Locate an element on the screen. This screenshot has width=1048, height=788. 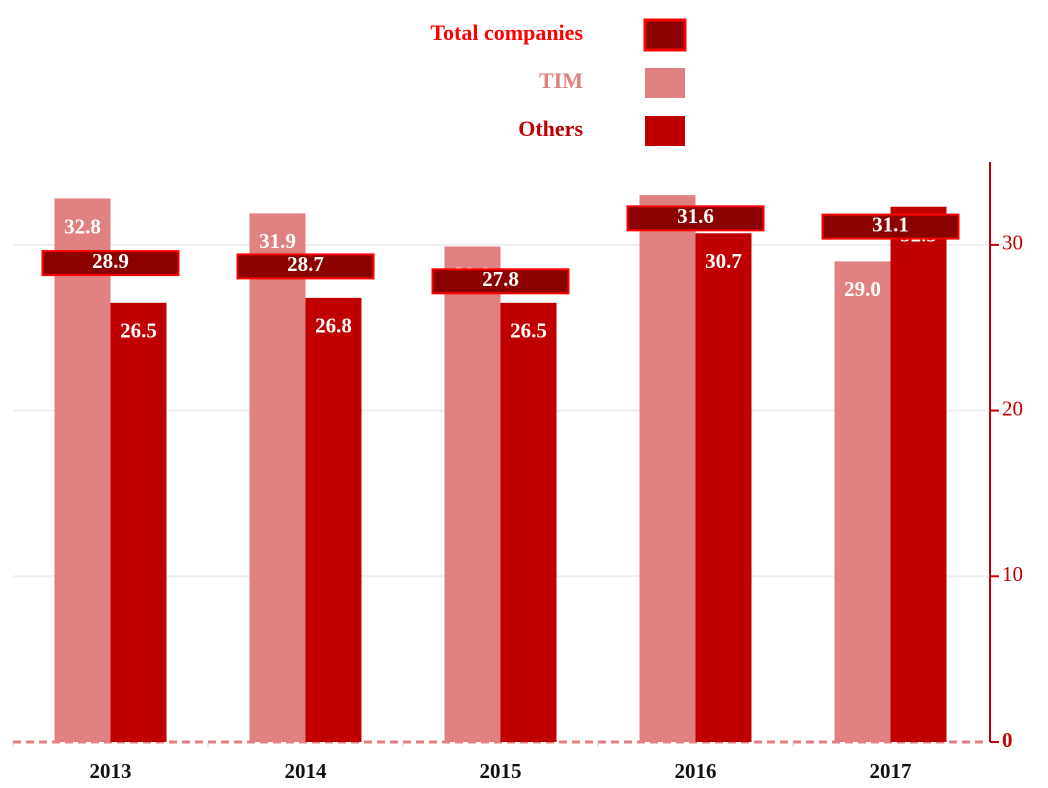
total-label: 31.6 is located at coordinates (695, 216).